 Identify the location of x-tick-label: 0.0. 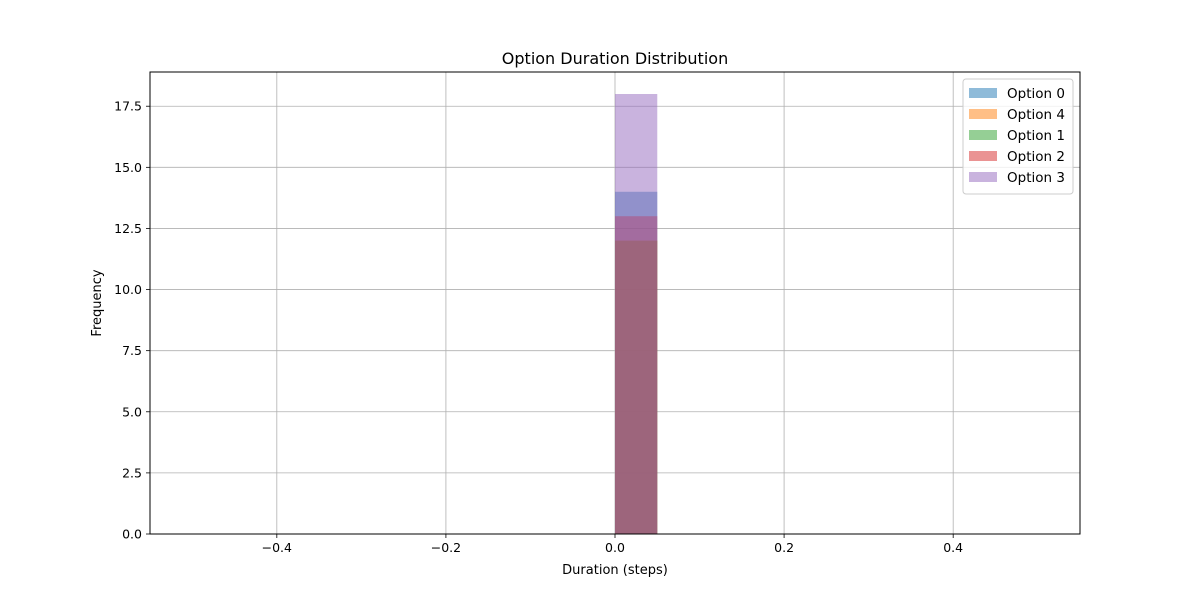
(615, 547).